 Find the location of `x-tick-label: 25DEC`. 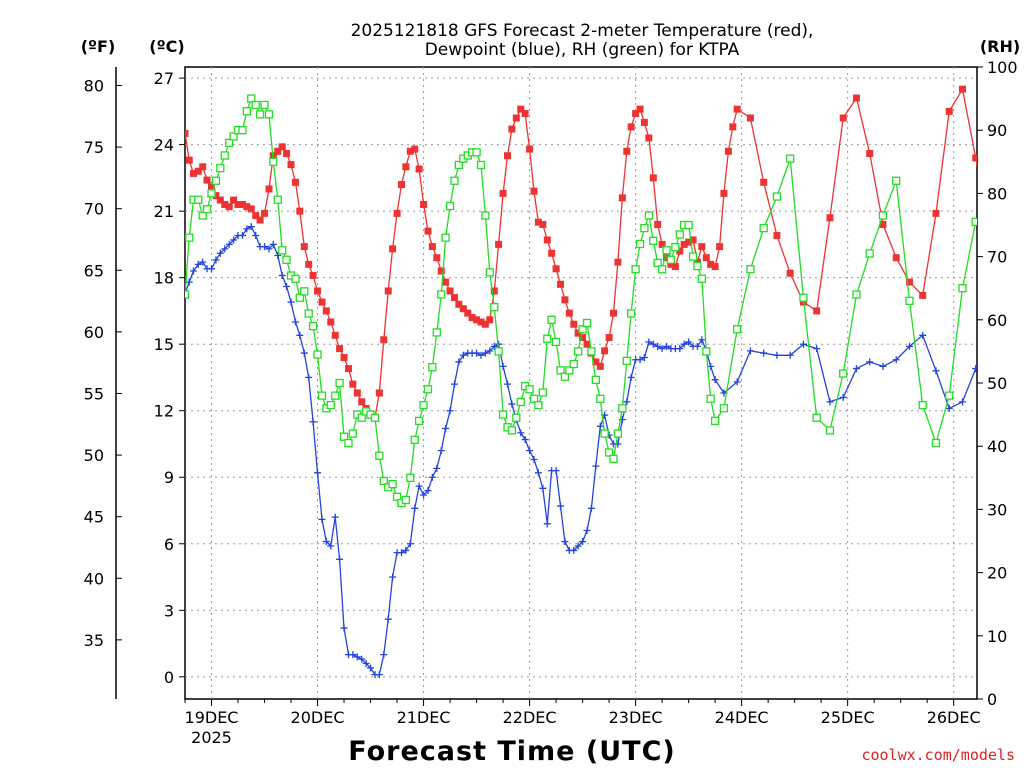

x-tick-label: 25DEC is located at coordinates (848, 717).